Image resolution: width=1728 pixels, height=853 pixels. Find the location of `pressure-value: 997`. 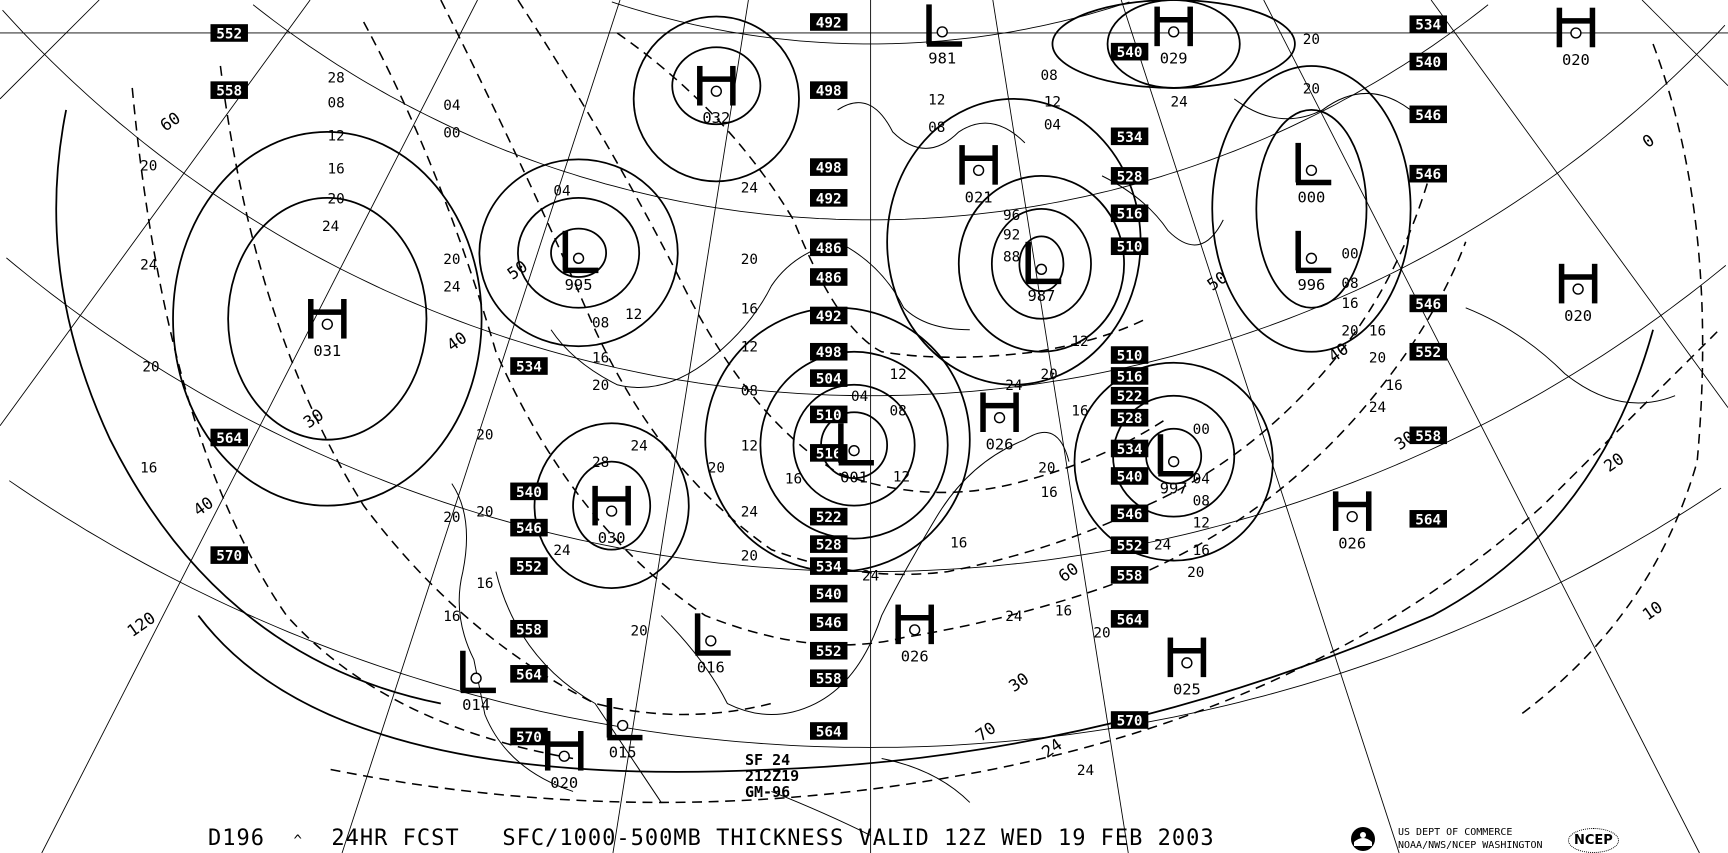

pressure-value: 997 is located at coordinates (1174, 489).